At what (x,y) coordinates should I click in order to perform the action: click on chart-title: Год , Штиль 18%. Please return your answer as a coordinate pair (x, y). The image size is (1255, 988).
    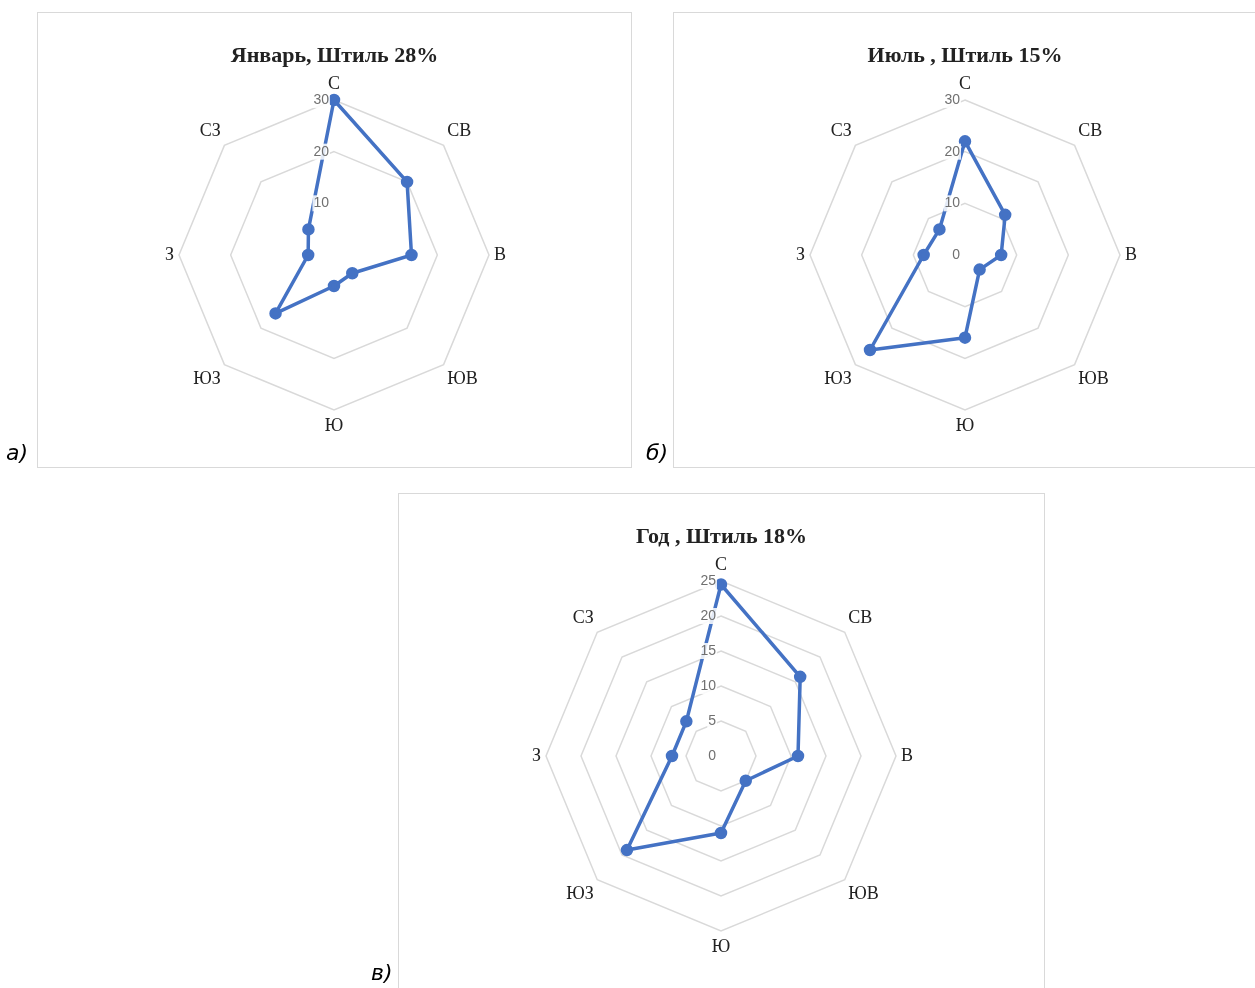
    Looking at the image, I should click on (721, 535).